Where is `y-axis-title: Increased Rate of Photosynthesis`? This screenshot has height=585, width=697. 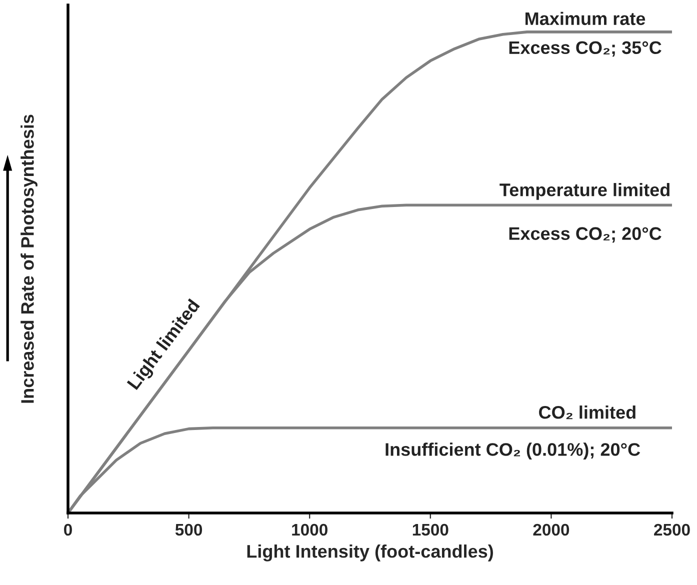
y-axis-title: Increased Rate of Photosynthesis is located at coordinates (29, 258).